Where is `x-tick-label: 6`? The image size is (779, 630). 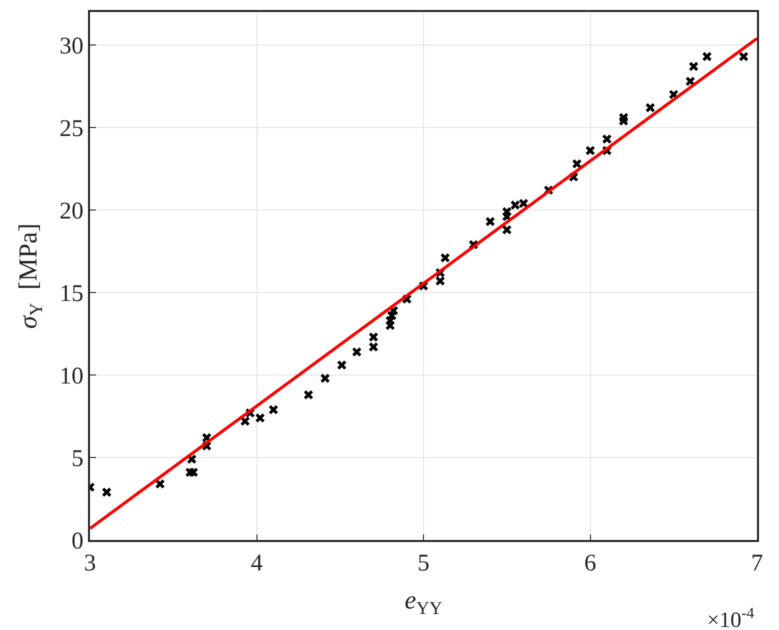 x-tick-label: 6 is located at coordinates (590, 563).